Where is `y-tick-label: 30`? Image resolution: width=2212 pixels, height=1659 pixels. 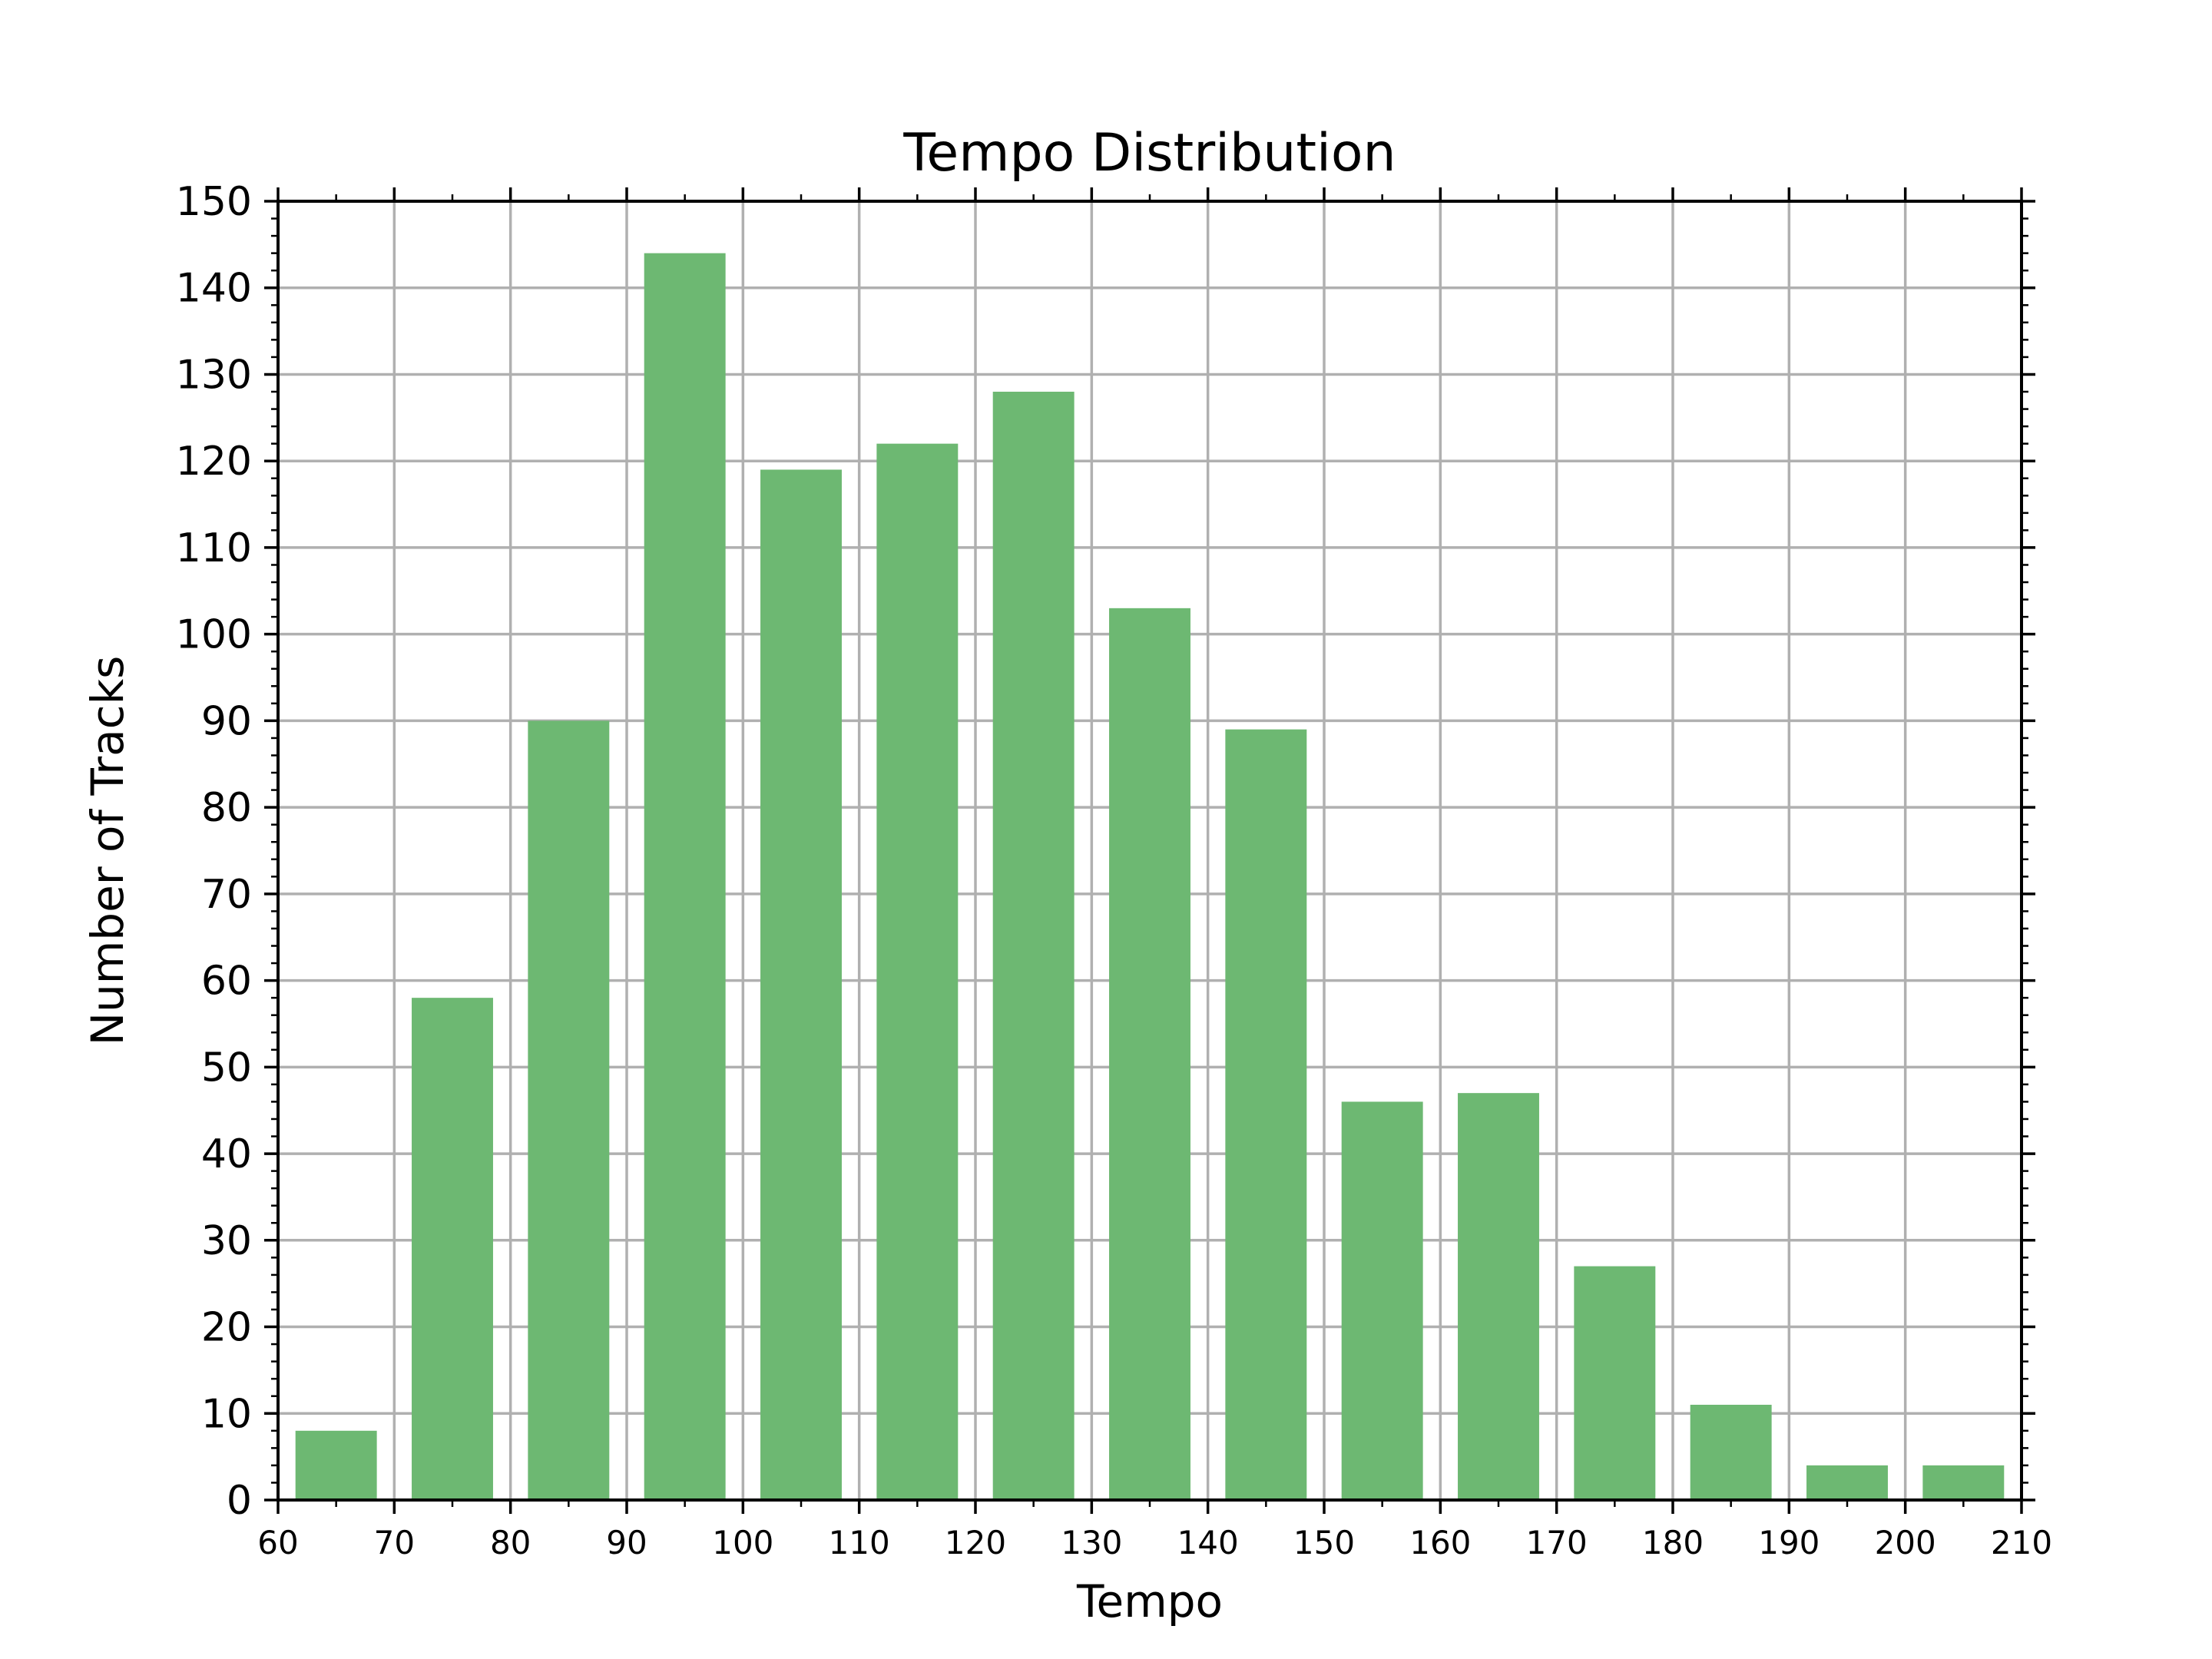
y-tick-label: 30 is located at coordinates (227, 1241).